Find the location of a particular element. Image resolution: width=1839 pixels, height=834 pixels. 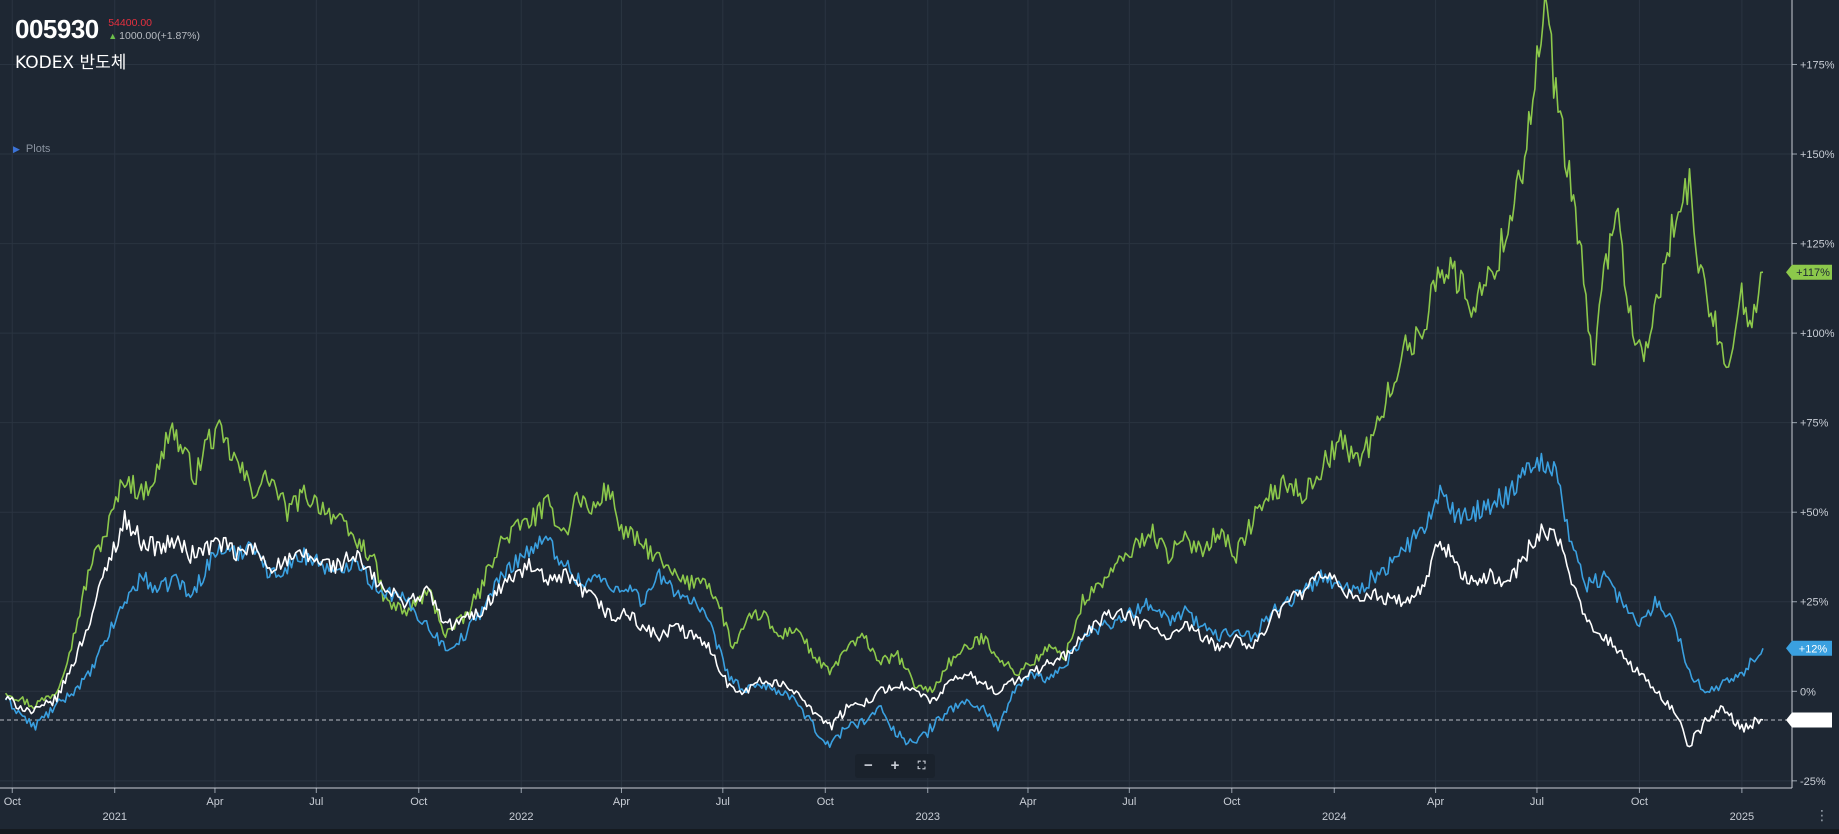

last-value-tag-label: +12% is located at coordinates (1813, 649).